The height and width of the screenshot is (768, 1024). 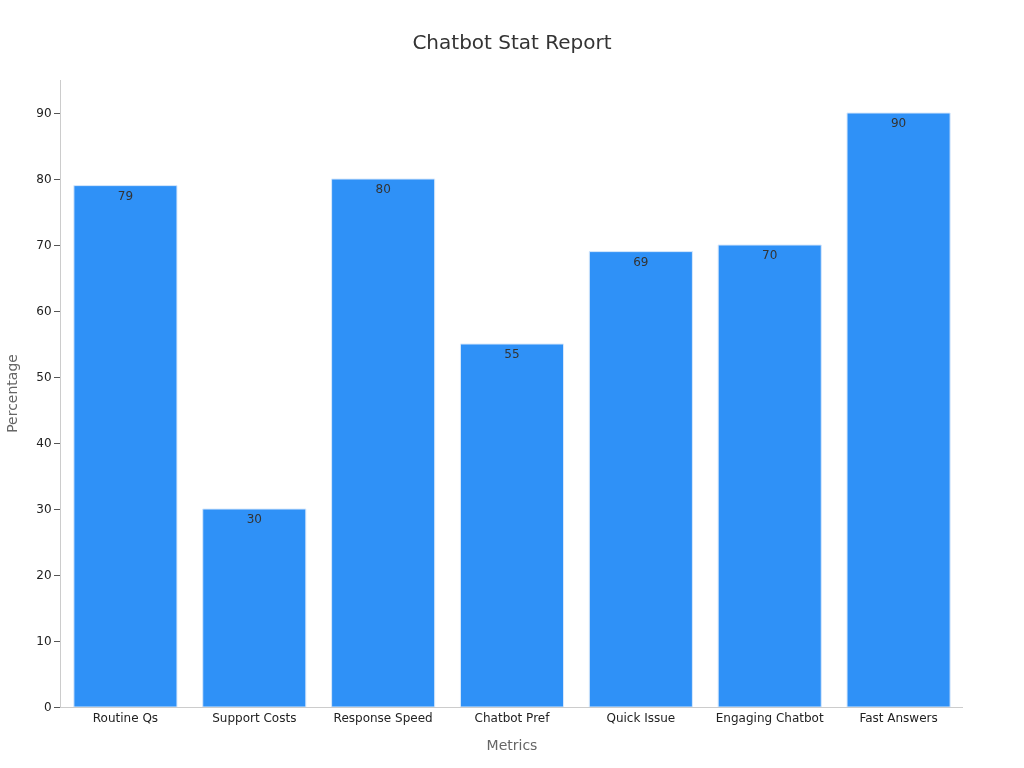 What do you see at coordinates (641, 718) in the screenshot?
I see `x-tick-label: Quick Issue` at bounding box center [641, 718].